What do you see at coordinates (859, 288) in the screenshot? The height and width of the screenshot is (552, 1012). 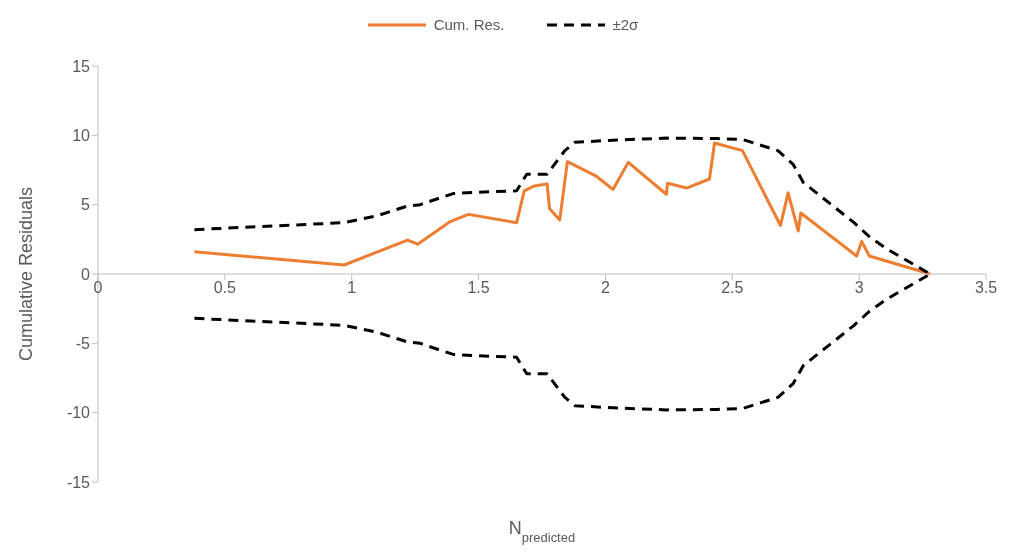 I see `x-tick-label: 3` at bounding box center [859, 288].